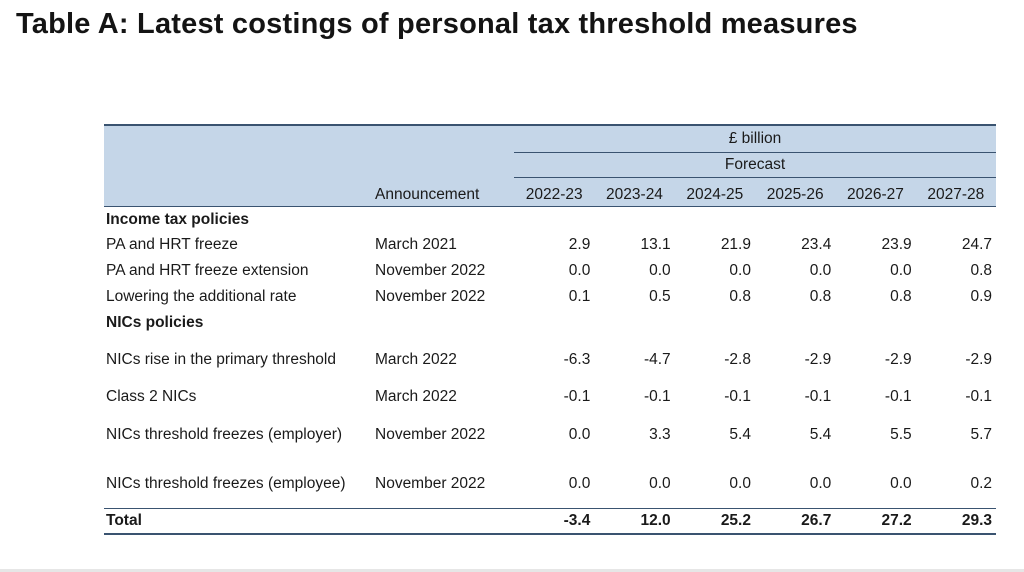  Describe the element at coordinates (714, 521) in the screenshot. I see `total-value: 25.2` at that location.